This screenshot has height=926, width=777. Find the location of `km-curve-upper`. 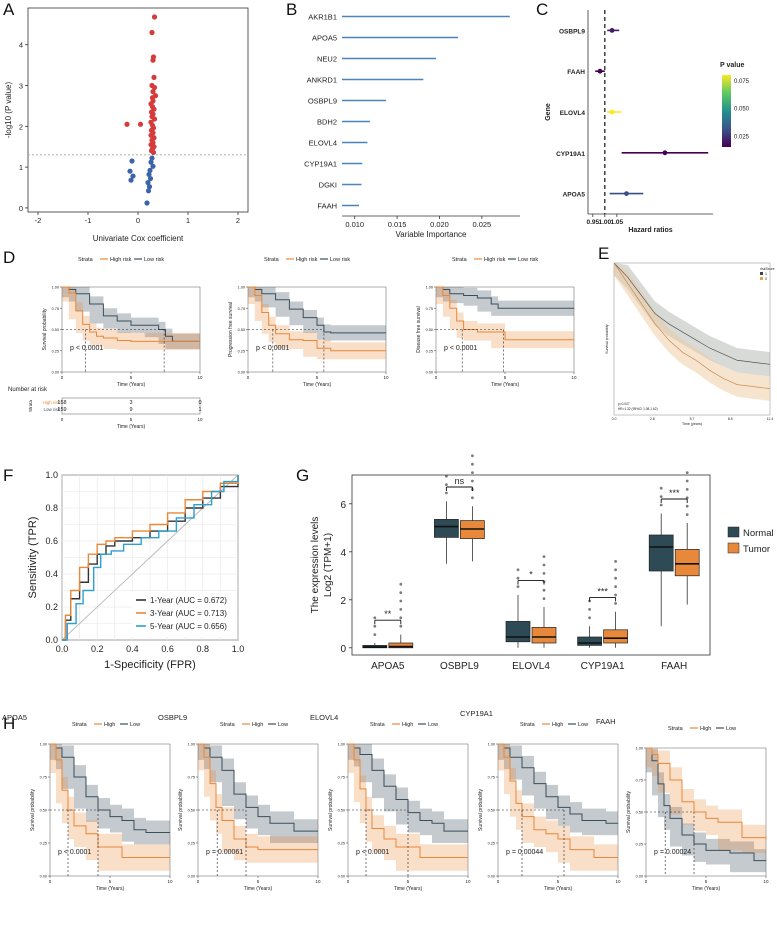

km-curve-upper is located at coordinates (692, 313).